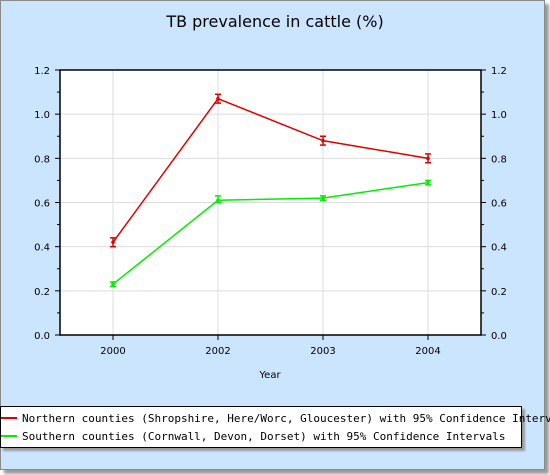  What do you see at coordinates (499, 115) in the screenshot?
I see `y-tick-label-right: 1.0` at bounding box center [499, 115].